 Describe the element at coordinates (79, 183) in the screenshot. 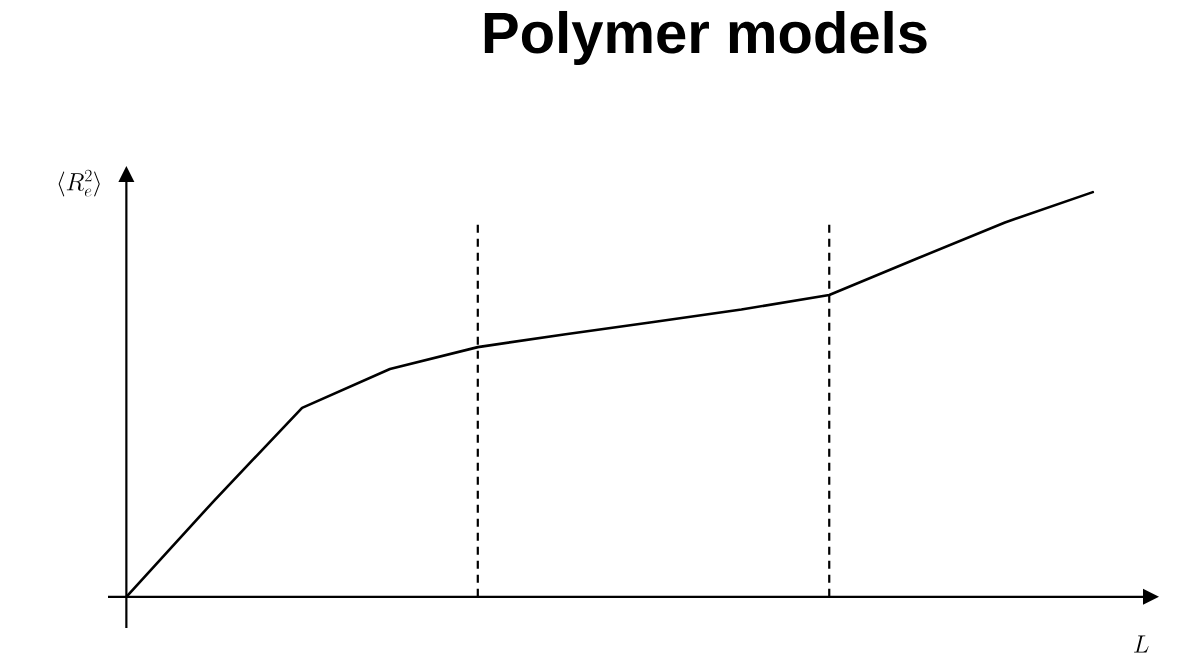

I see `y-axis-title: $\langle R_e^2\rangle$` at that location.